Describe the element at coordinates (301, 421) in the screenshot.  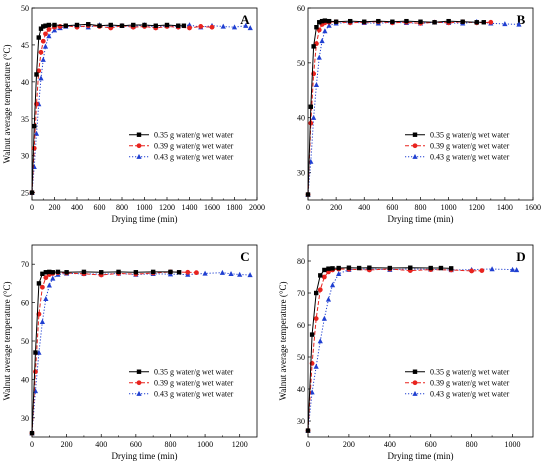
I see `y-tick-label: 30` at that location.